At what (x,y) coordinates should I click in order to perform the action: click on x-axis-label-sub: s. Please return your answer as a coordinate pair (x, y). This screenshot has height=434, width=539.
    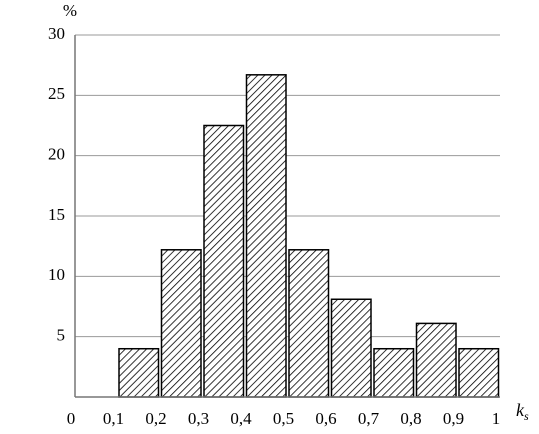
    Looking at the image, I should click on (526, 416).